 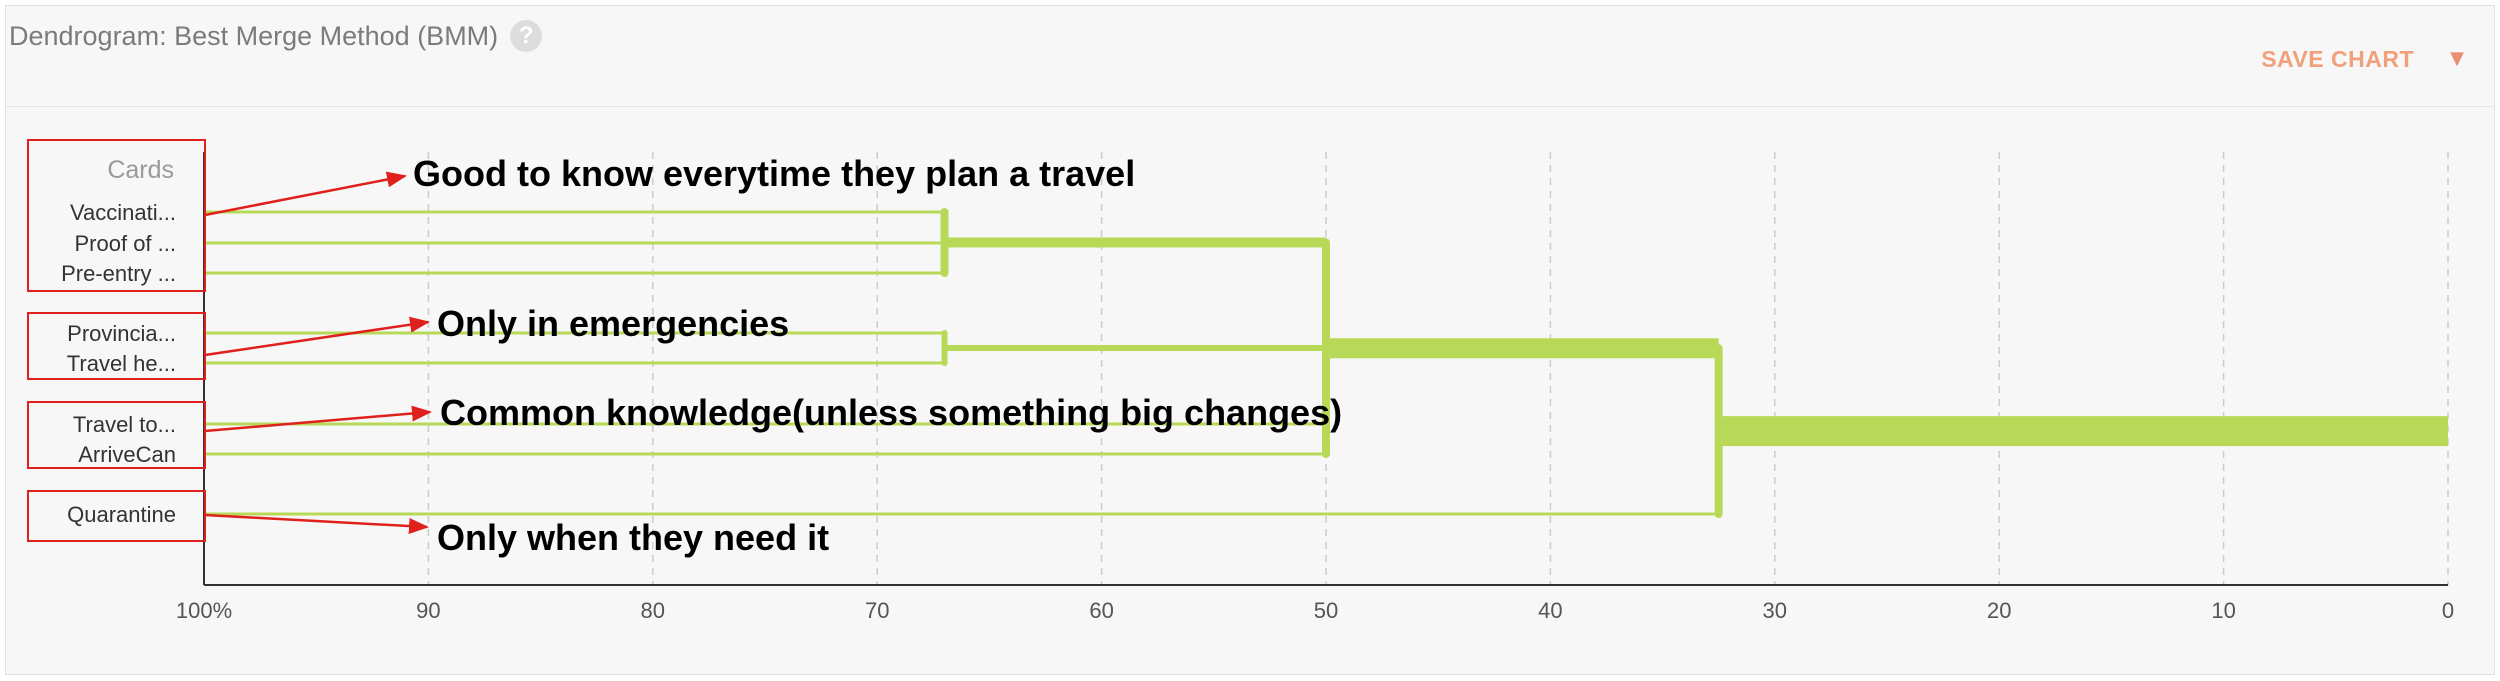 What do you see at coordinates (633, 537) in the screenshot?
I see `annotation-label: Only when they need it` at bounding box center [633, 537].